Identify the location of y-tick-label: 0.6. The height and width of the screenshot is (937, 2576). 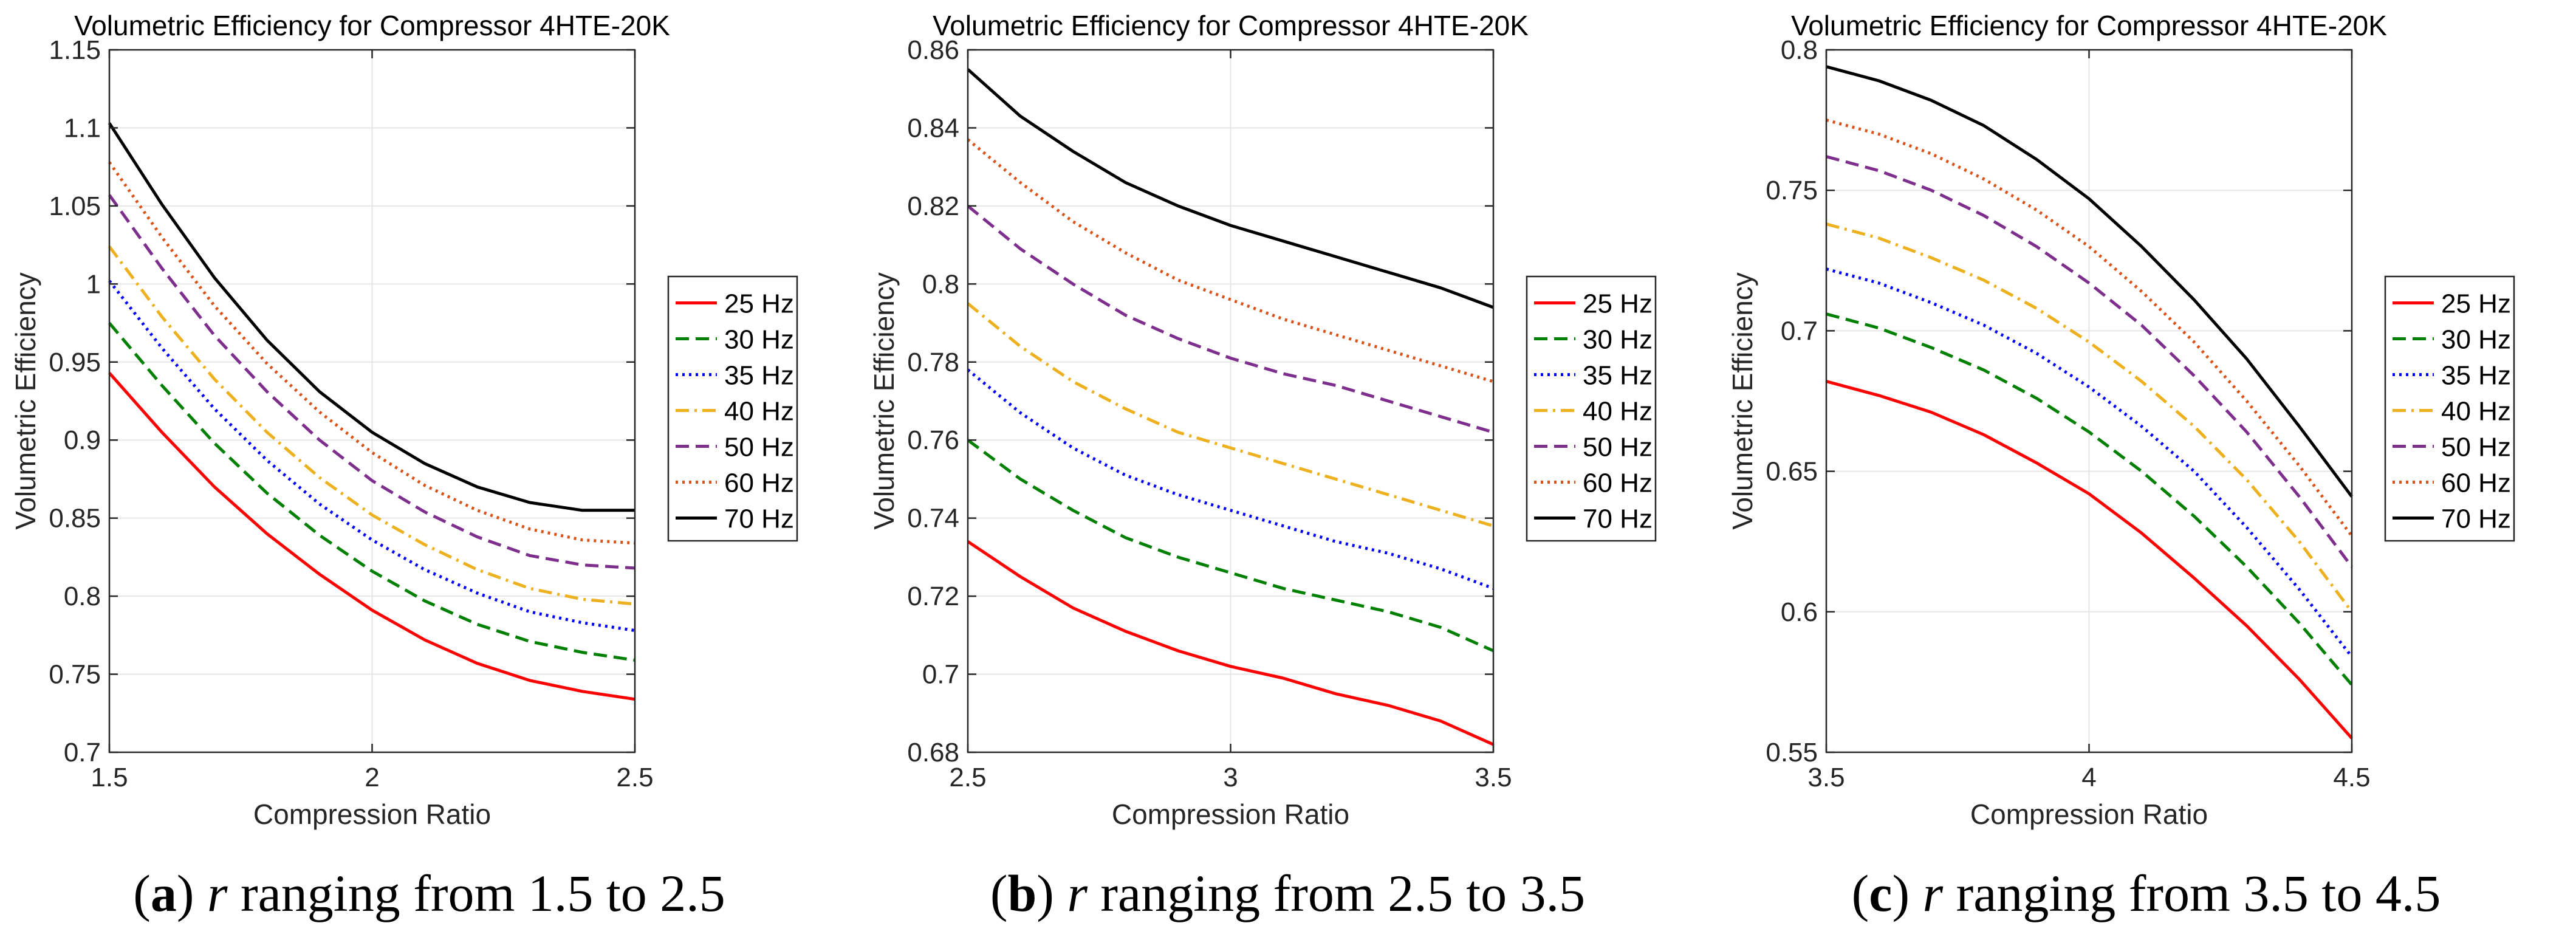
(1799, 612).